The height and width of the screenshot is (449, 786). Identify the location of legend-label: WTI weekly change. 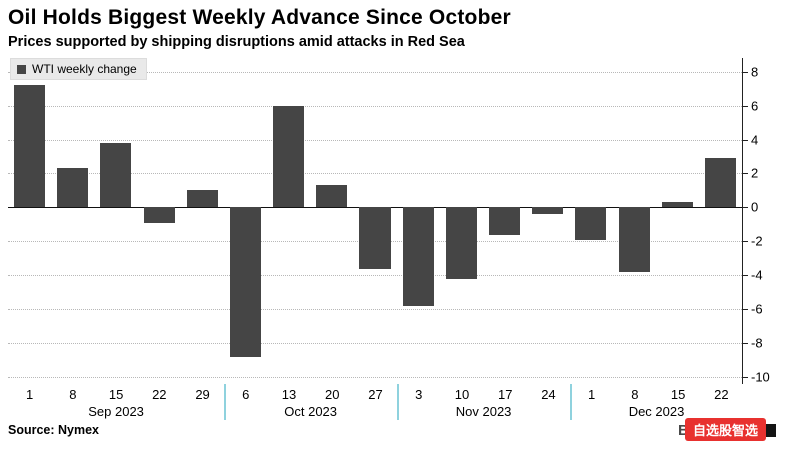
(84, 69).